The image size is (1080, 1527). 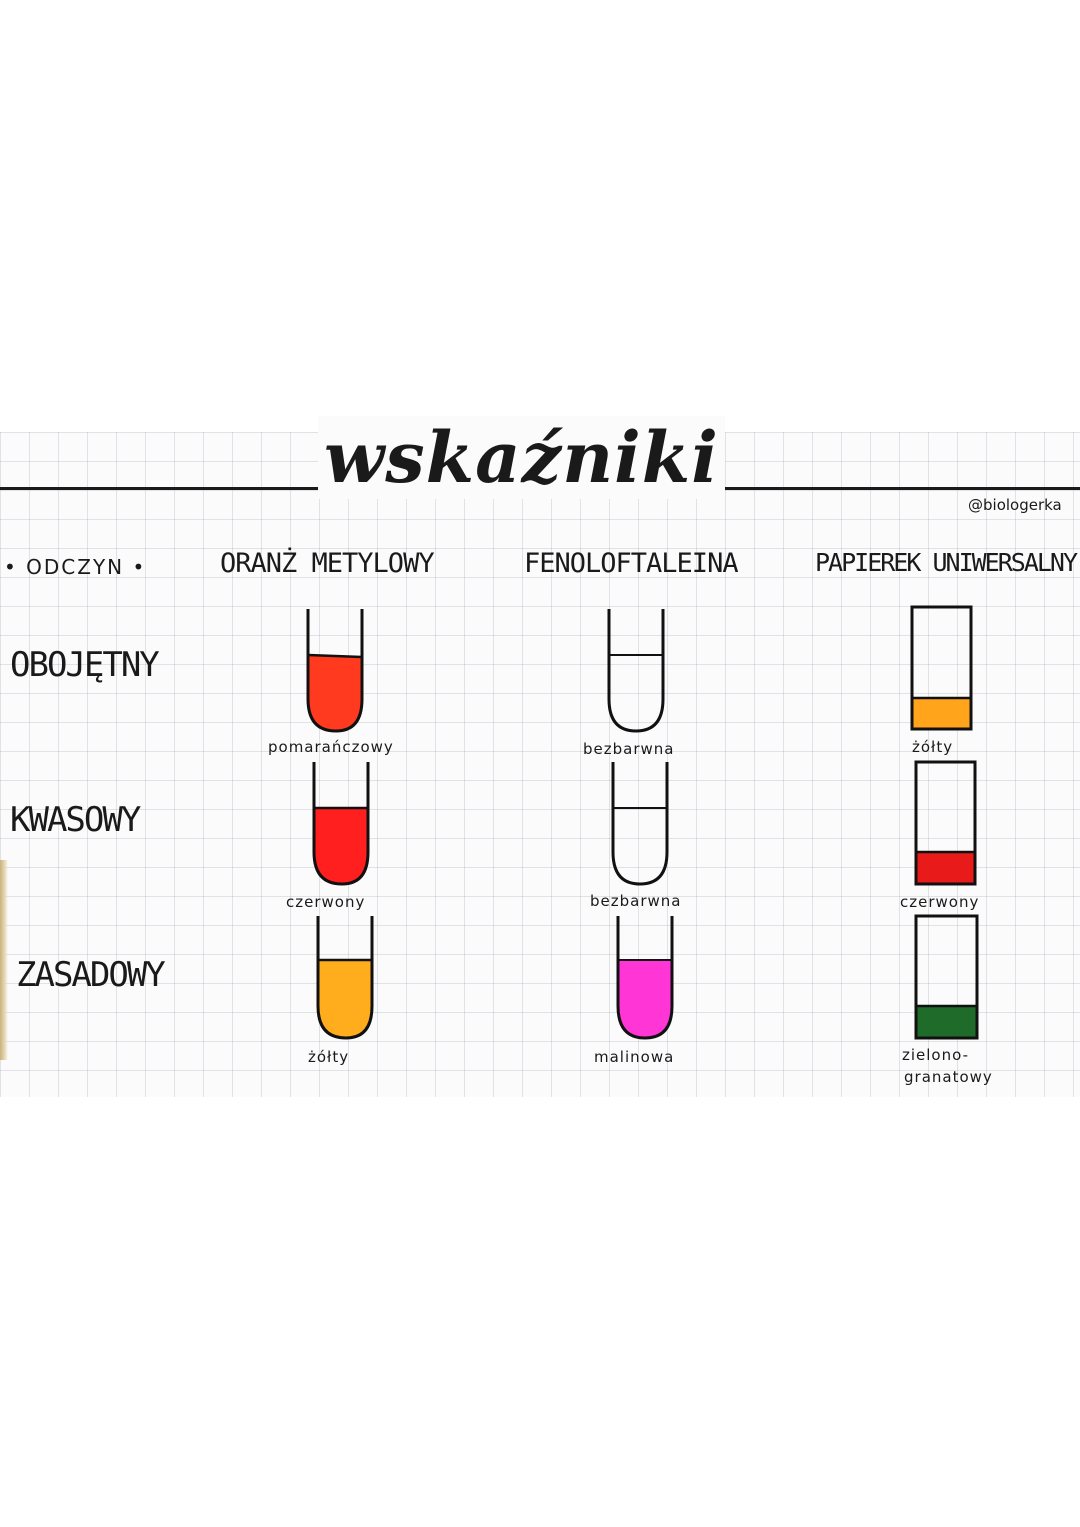 What do you see at coordinates (75, 820) in the screenshot?
I see `row-label-acidic: KWASOWY` at bounding box center [75, 820].